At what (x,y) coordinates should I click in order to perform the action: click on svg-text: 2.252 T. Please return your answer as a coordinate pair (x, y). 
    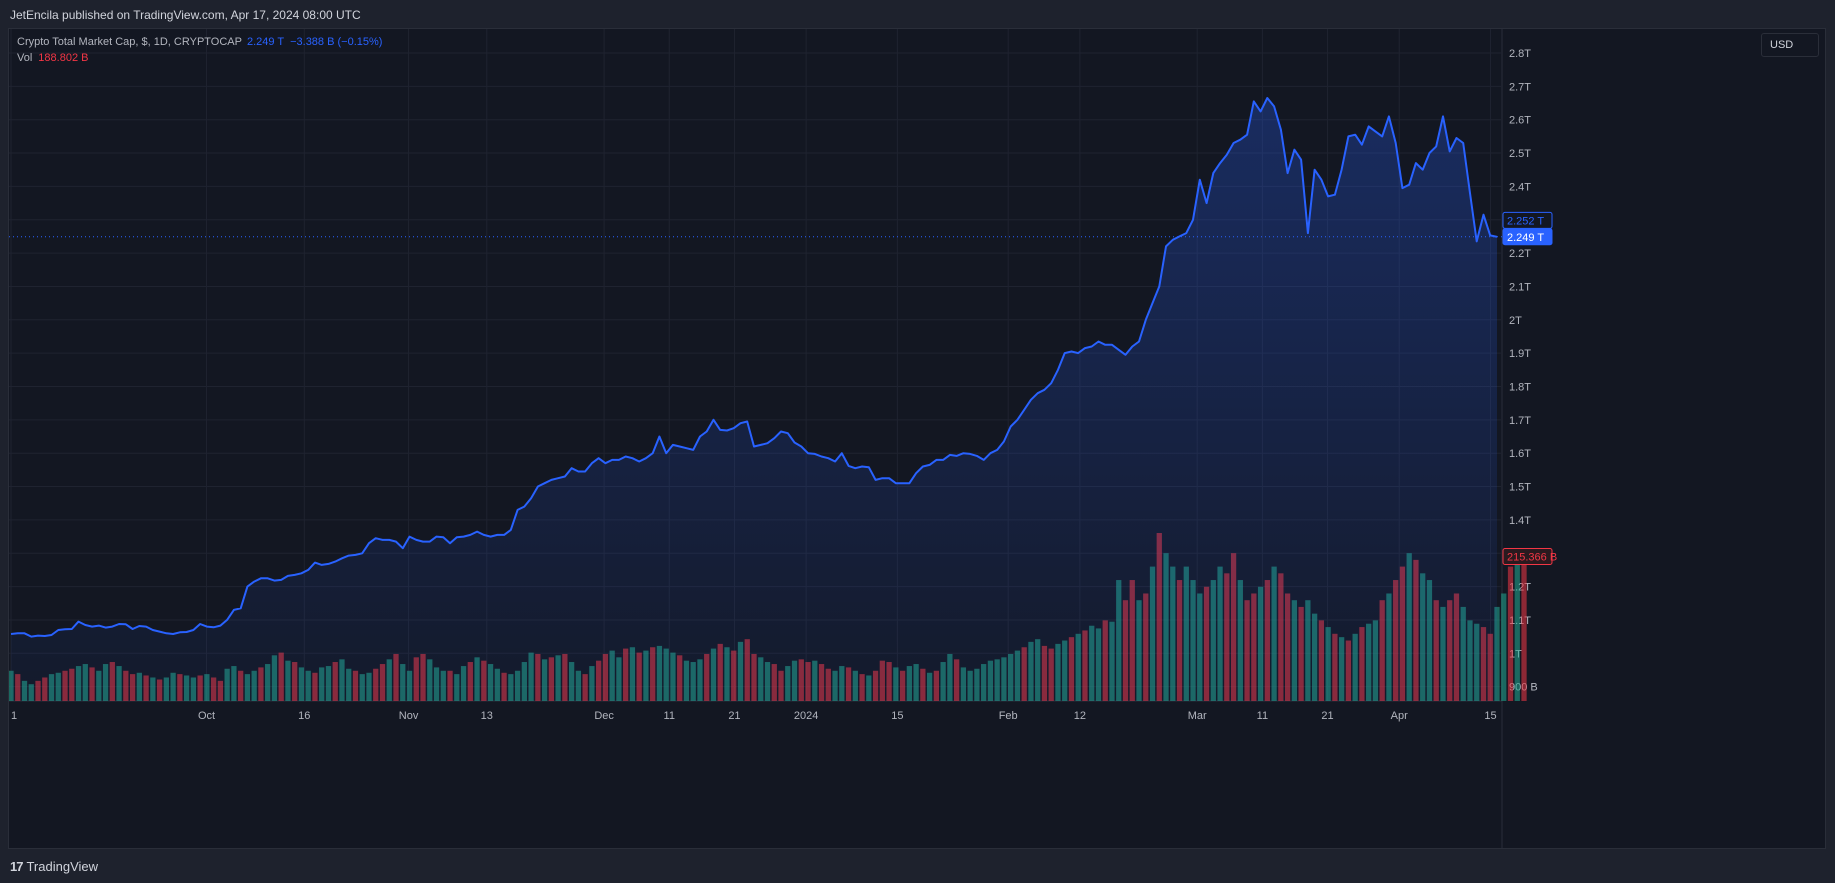
    Looking at the image, I should click on (1525, 221).